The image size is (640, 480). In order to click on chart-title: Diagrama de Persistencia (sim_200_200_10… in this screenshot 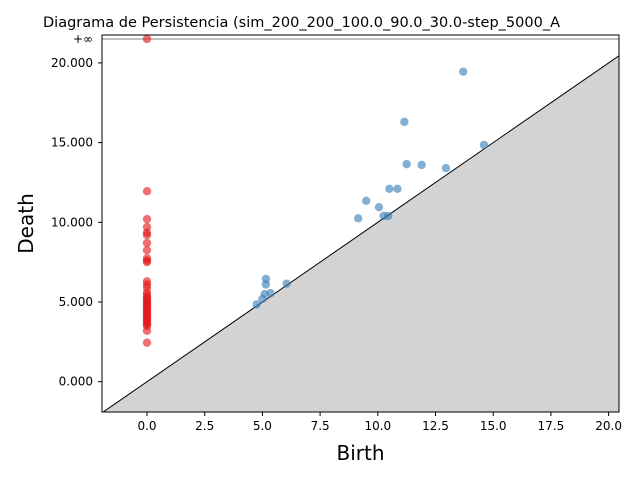, I will do `click(301, 23)`.